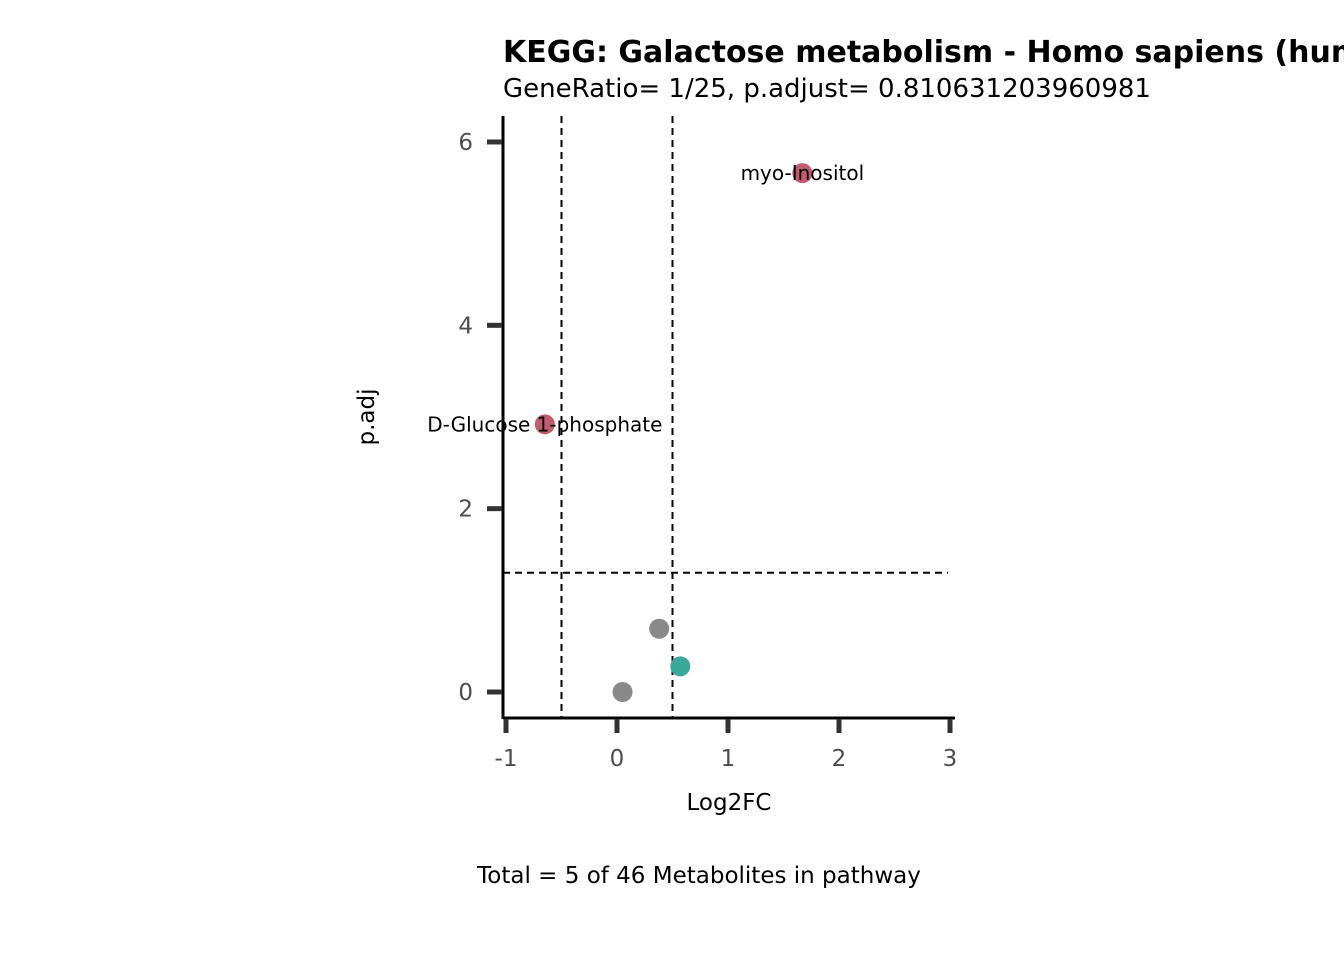  What do you see at coordinates (367, 417) in the screenshot?
I see `y-axis-title: p.adj` at bounding box center [367, 417].